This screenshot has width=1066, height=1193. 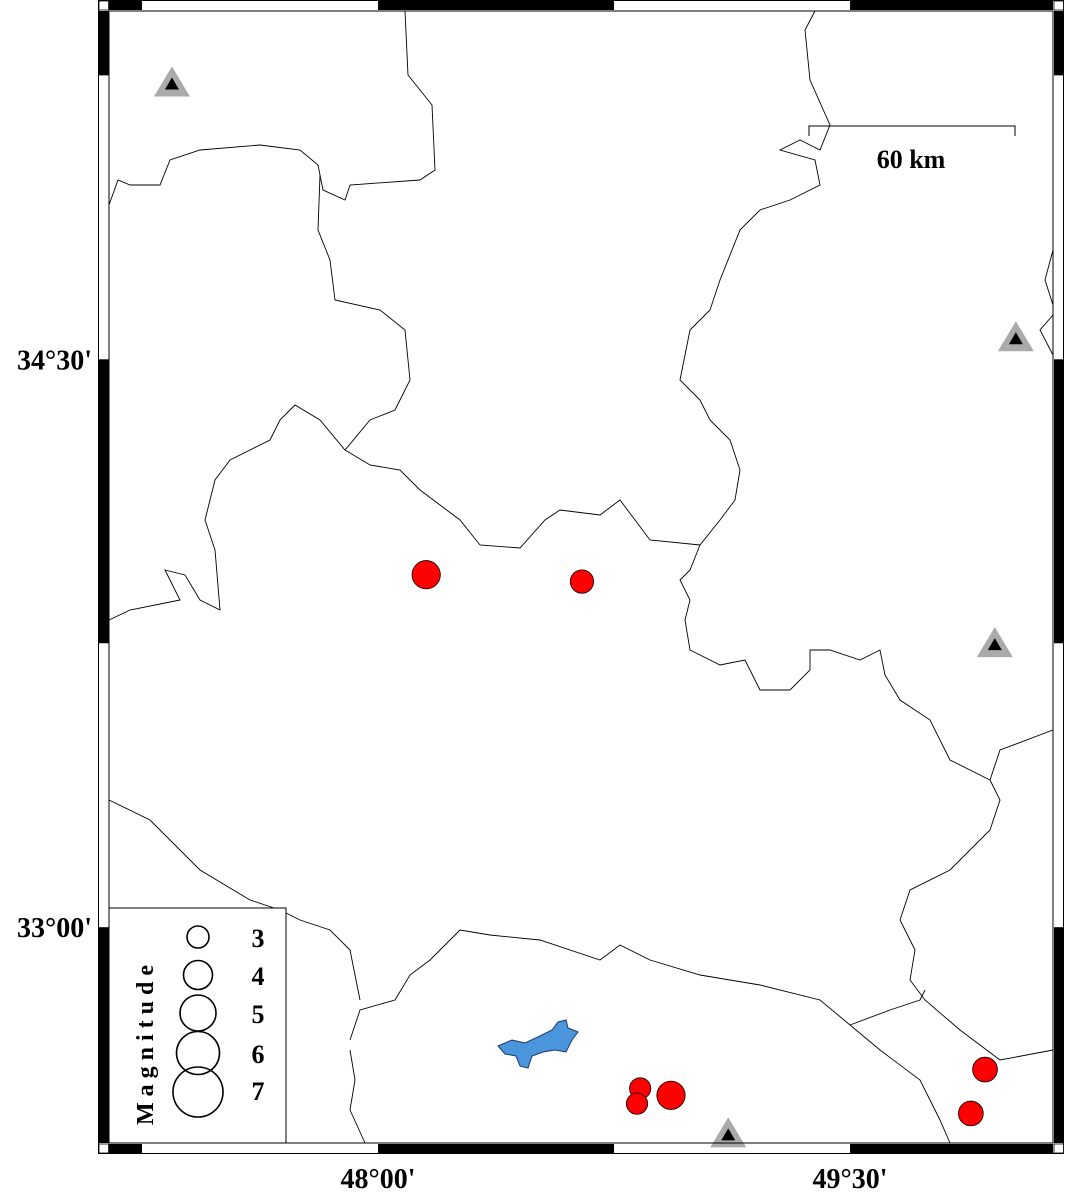 What do you see at coordinates (378, 1178) in the screenshot?
I see `lon-tick-label: 48°00'` at bounding box center [378, 1178].